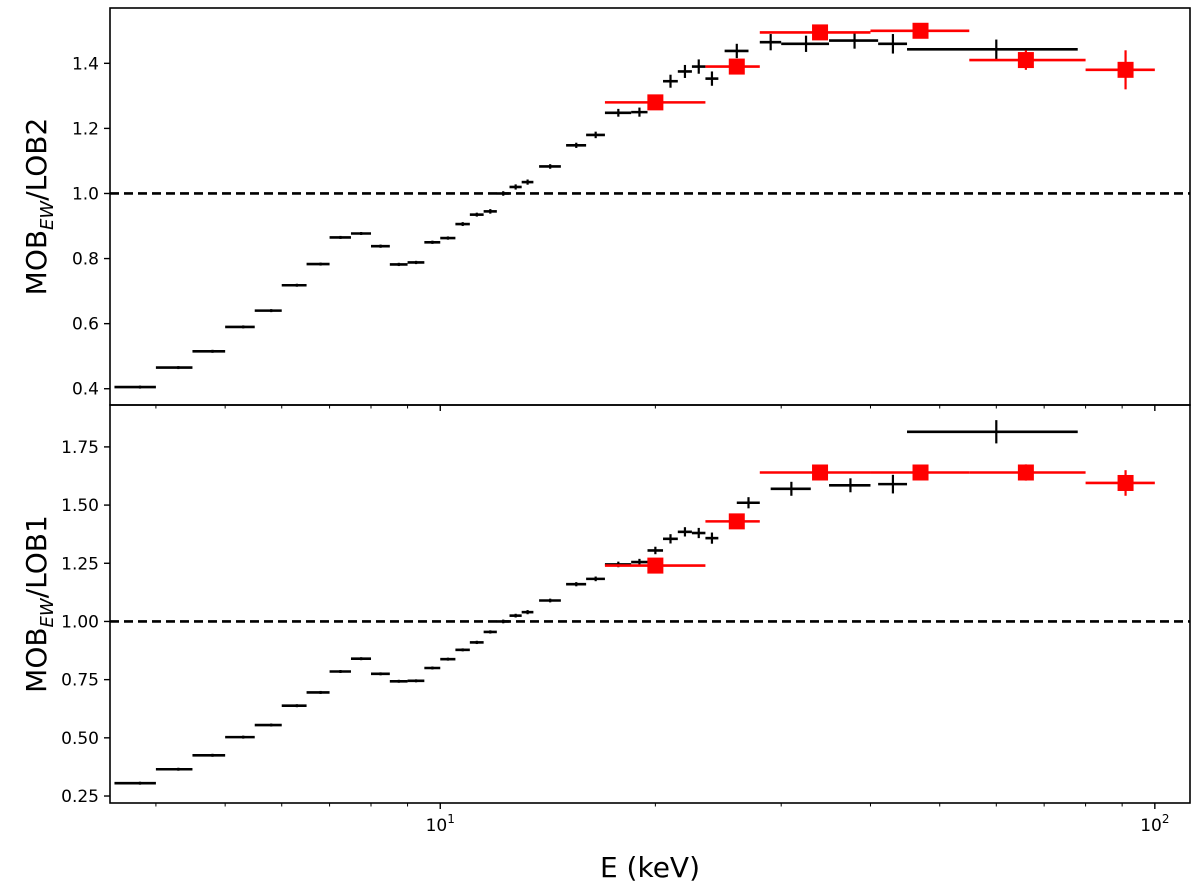 This screenshot has height=892, width=1200. I want to click on x-axis, so click(655, 408).